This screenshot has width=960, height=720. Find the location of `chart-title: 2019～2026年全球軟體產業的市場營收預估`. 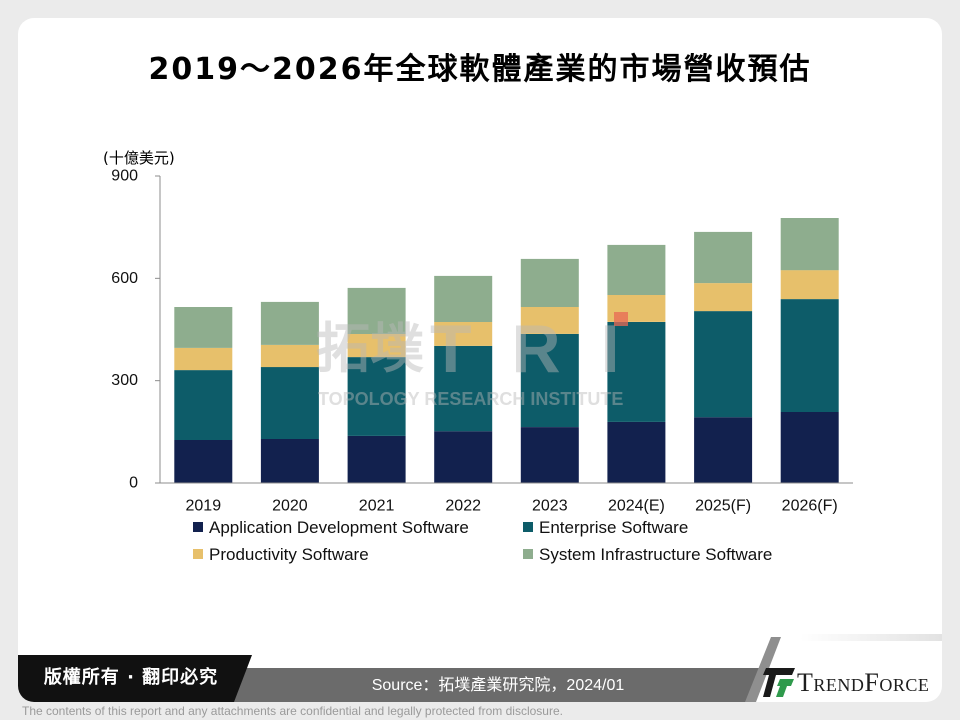

chart-title: 2019～2026年全球軟體產業的市場營收預估 is located at coordinates (480, 69).